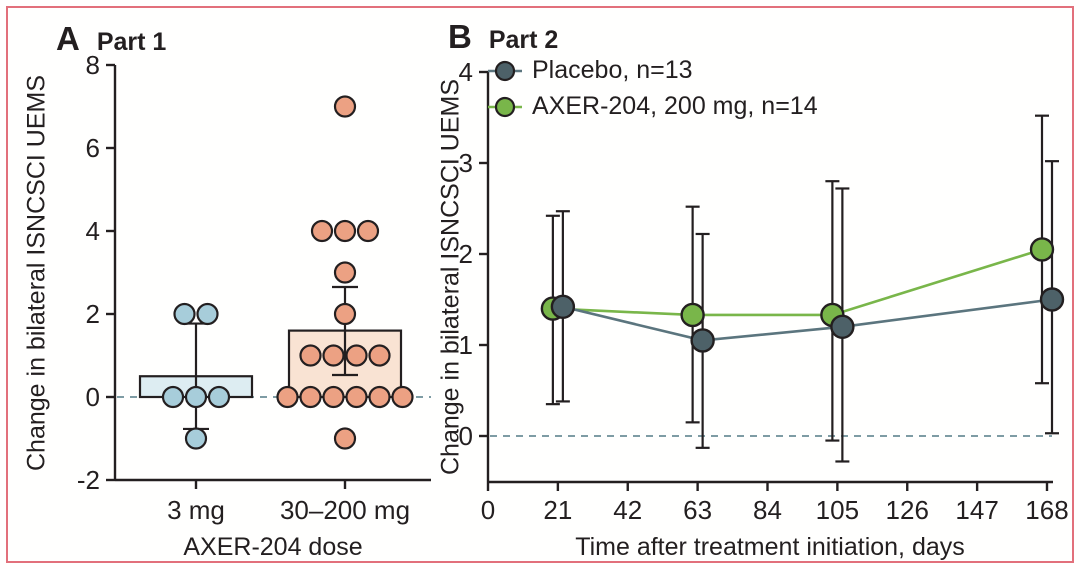 Image resolution: width=1080 pixels, height=569 pixels. Describe the element at coordinates (612, 70) in the screenshot. I see `legend-placebo-label: Placebo, n=13` at that location.